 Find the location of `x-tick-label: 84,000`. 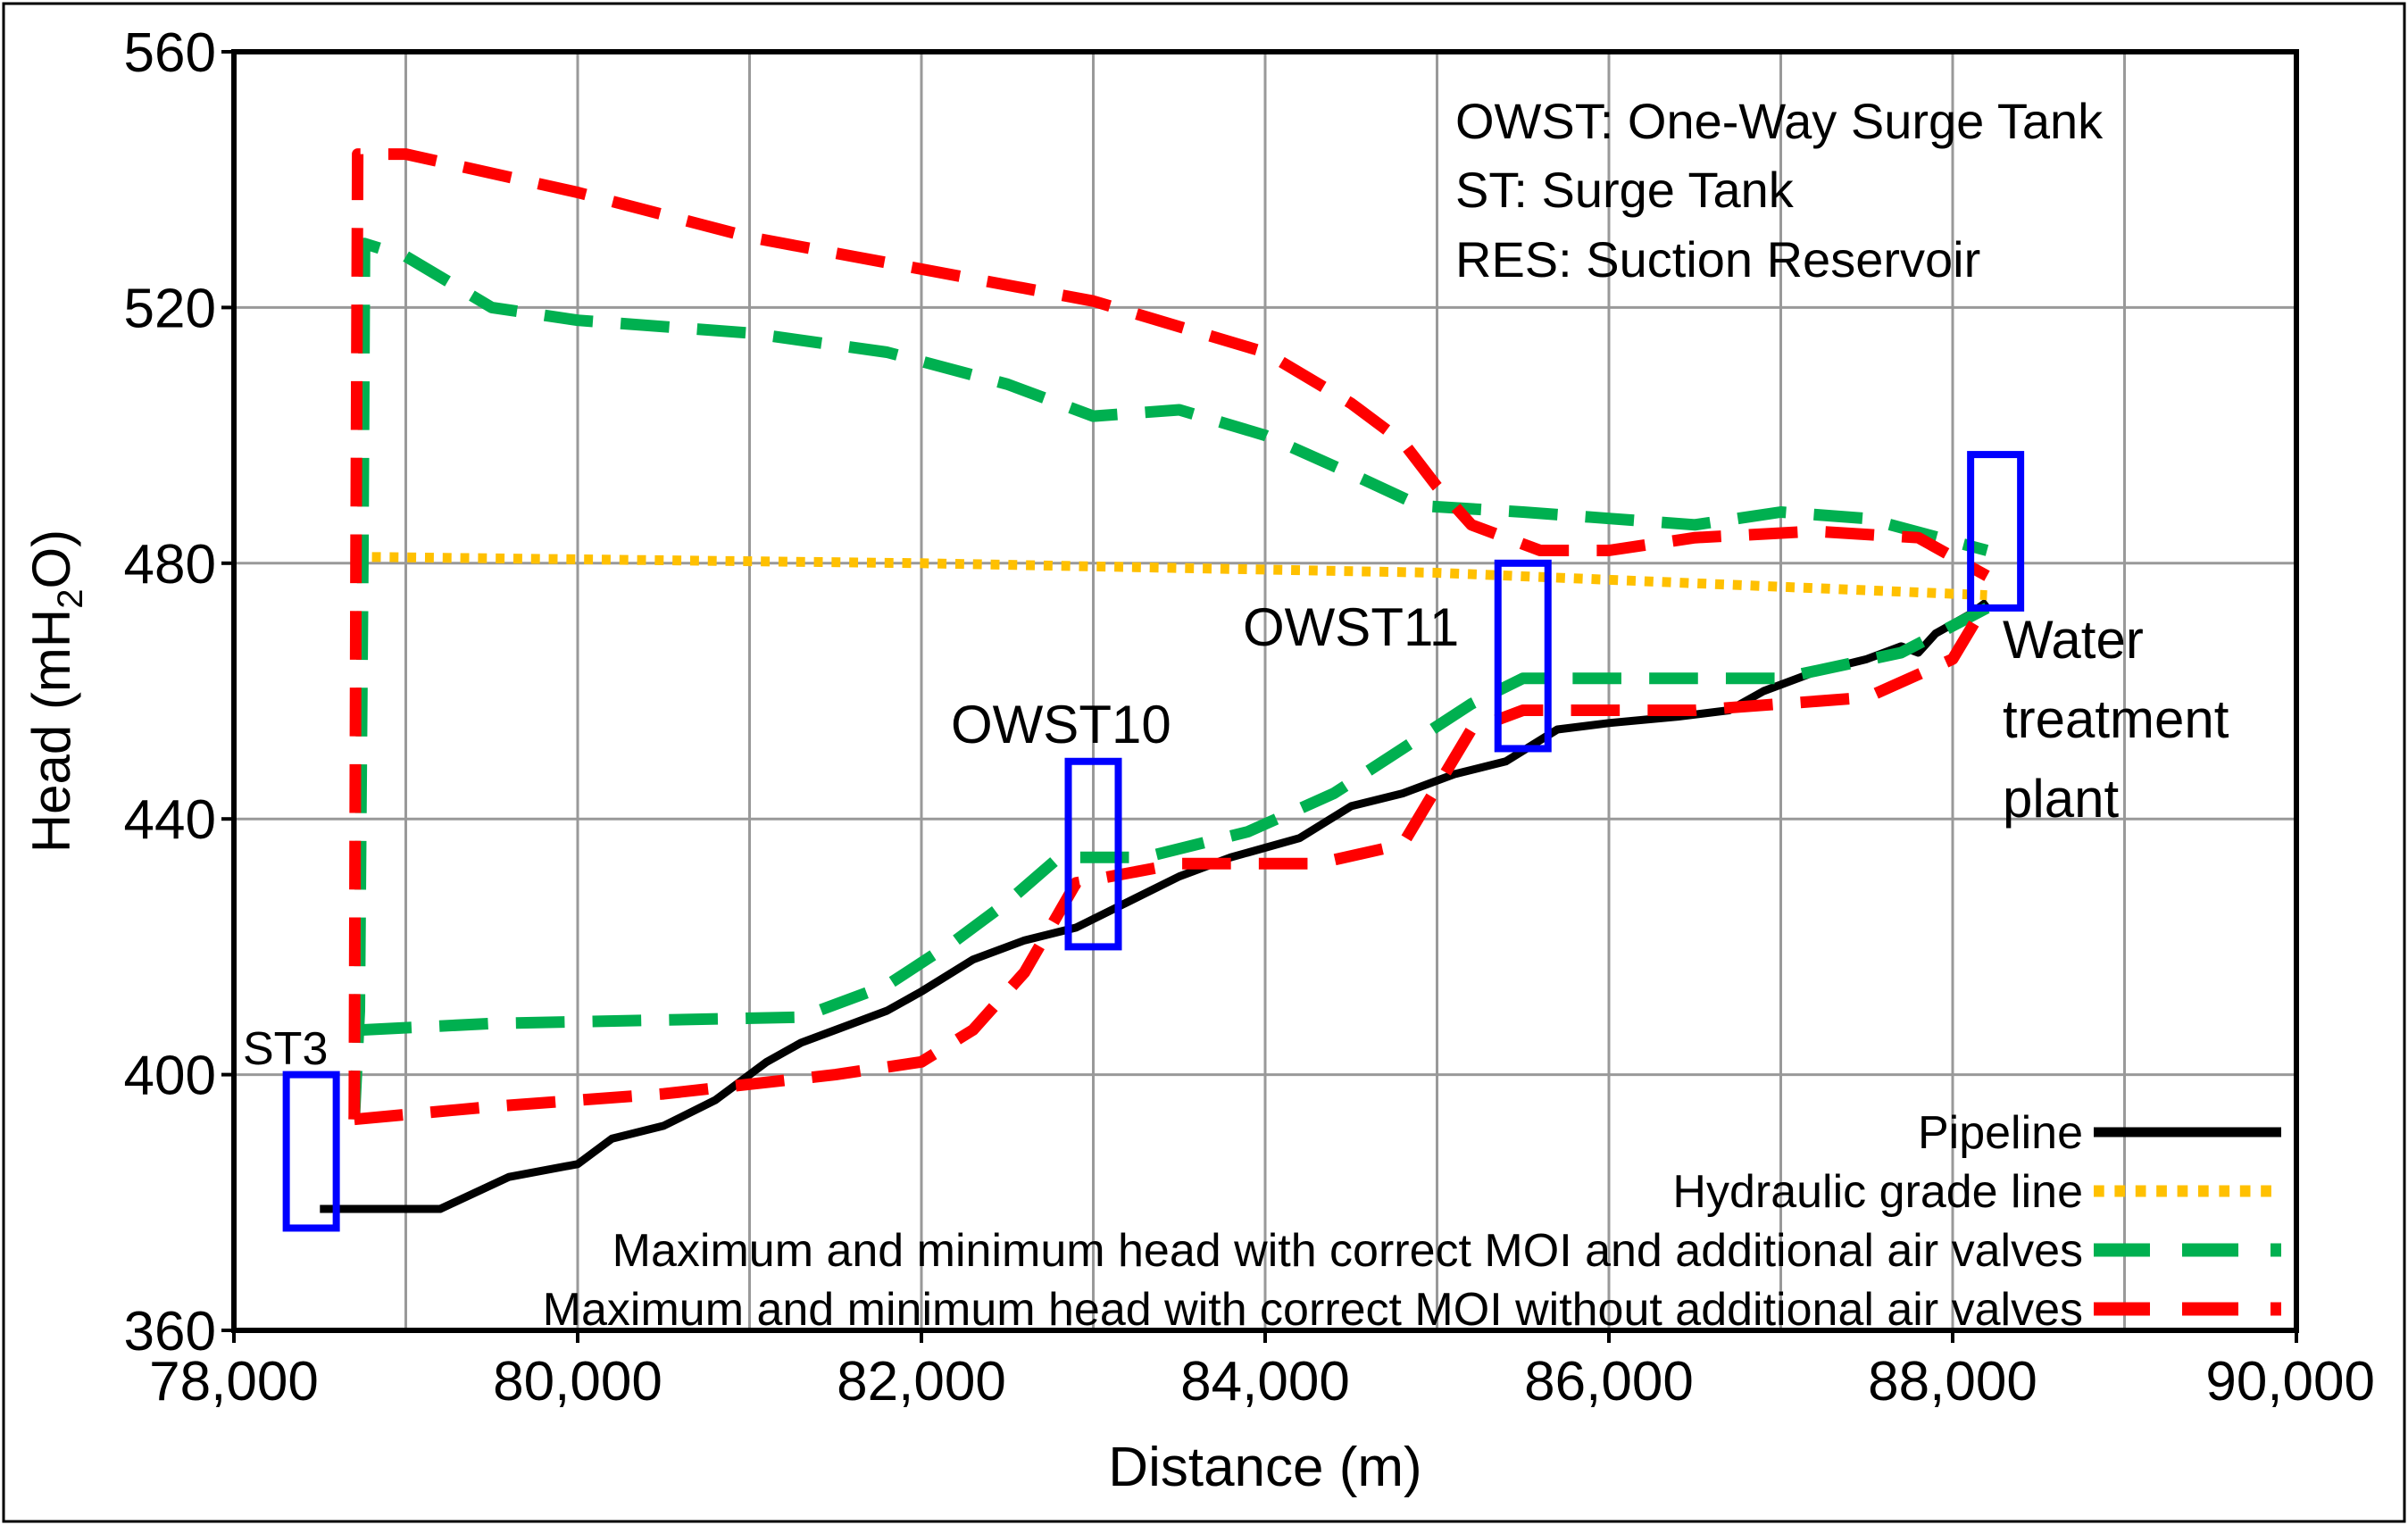

x-tick-label: 84,000 is located at coordinates (1265, 1382).